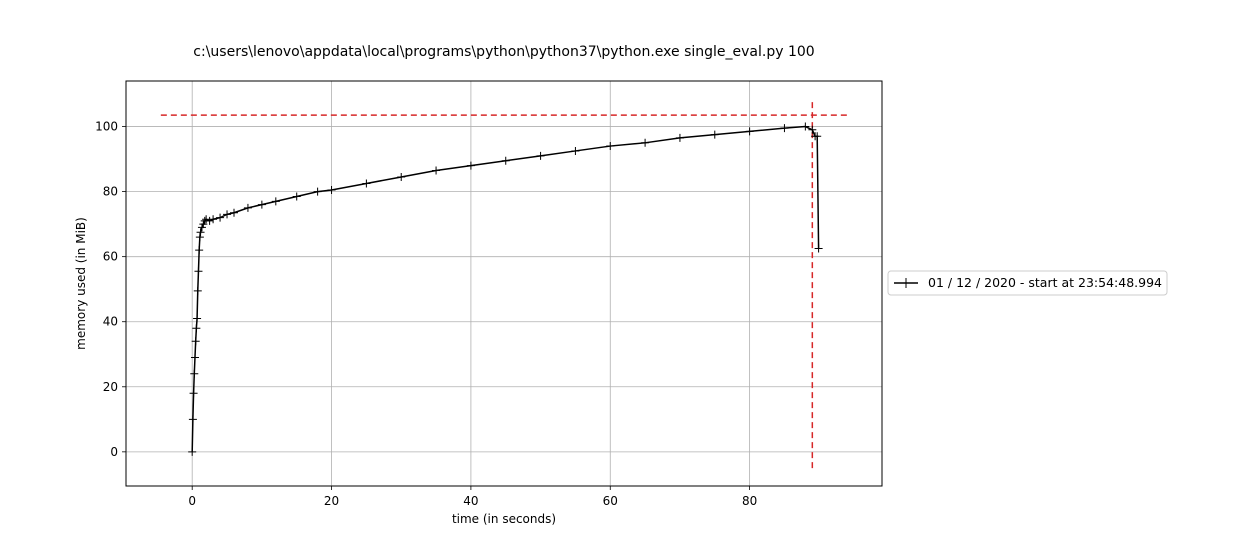 The height and width of the screenshot is (544, 1260). What do you see at coordinates (192, 501) in the screenshot?
I see `x-tick-label: 0` at bounding box center [192, 501].